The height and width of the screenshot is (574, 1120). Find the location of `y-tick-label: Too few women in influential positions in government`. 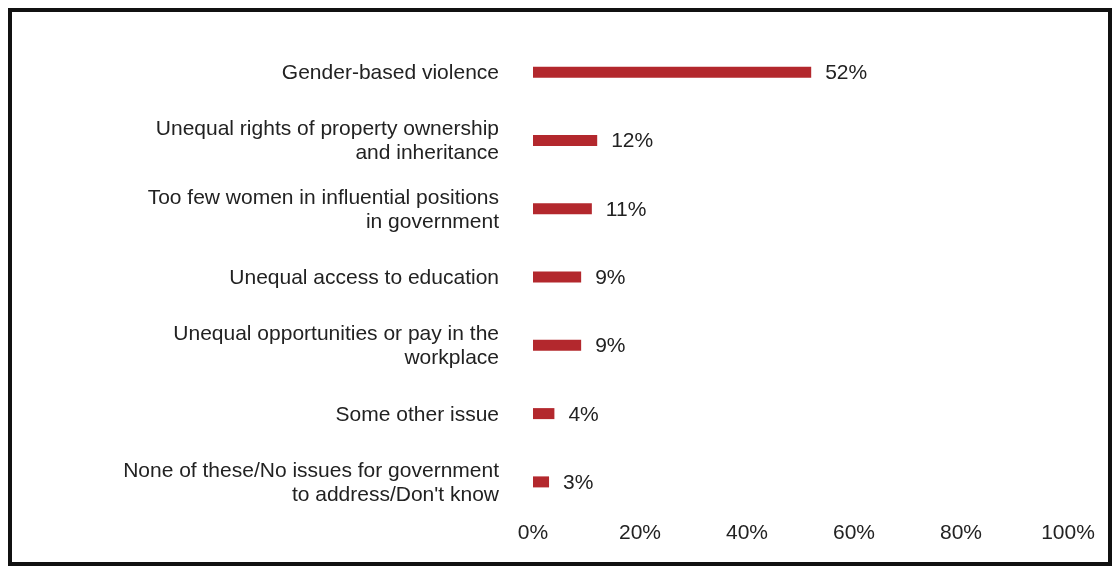

y-tick-label: Too few women in influential positions in government is located at coordinates (323, 208).